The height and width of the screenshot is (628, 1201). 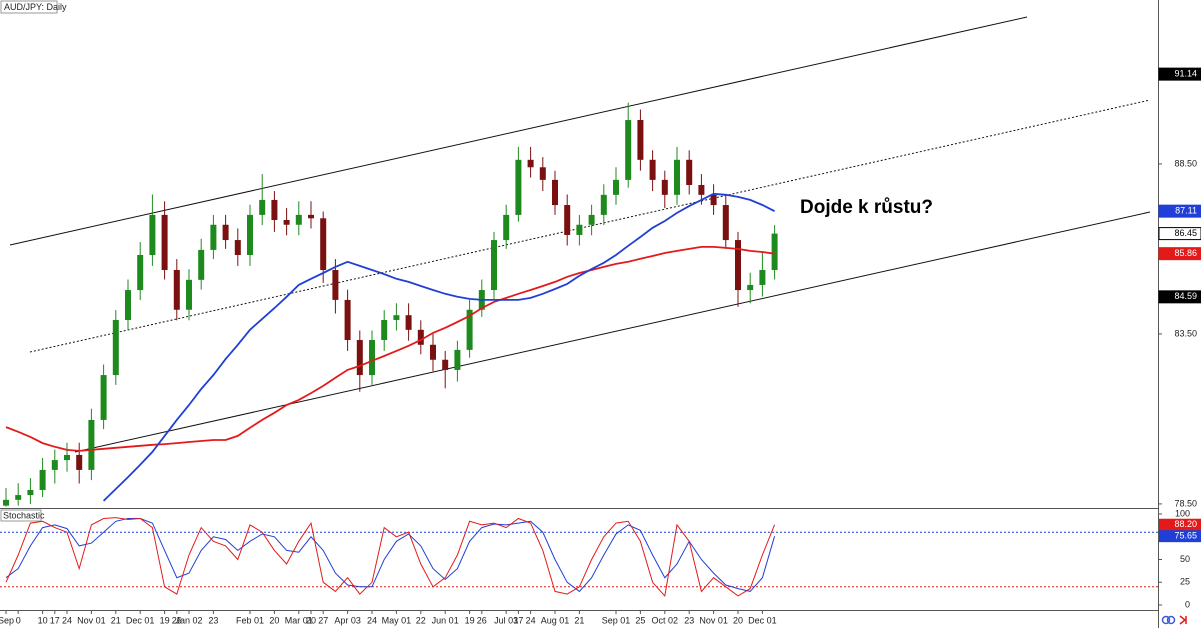 What do you see at coordinates (1185, 233) in the screenshot?
I see `price-tag-label: 86.45` at bounding box center [1185, 233].